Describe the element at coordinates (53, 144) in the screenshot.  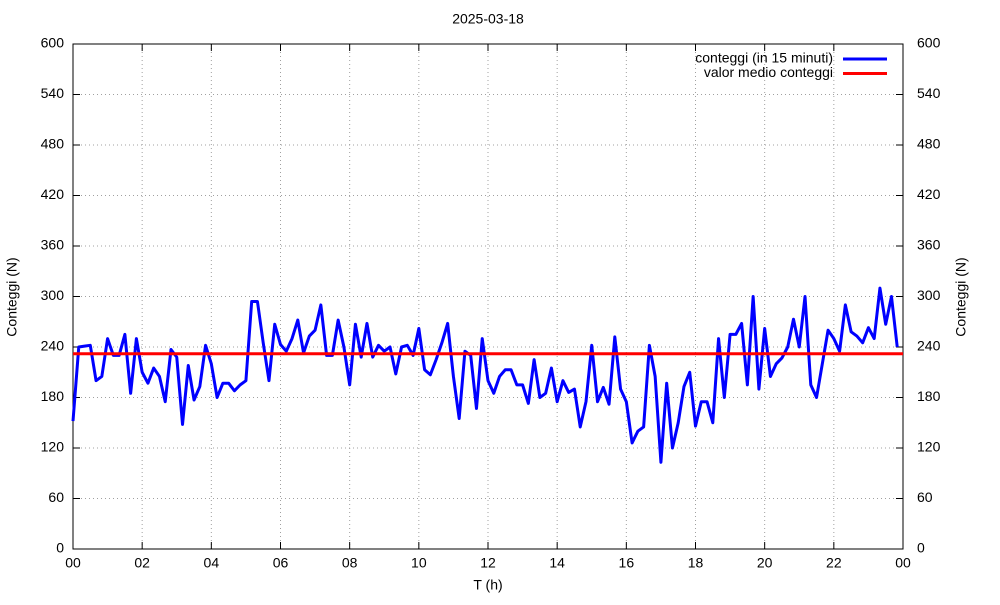
I see `y-tick-label: 480` at that location.